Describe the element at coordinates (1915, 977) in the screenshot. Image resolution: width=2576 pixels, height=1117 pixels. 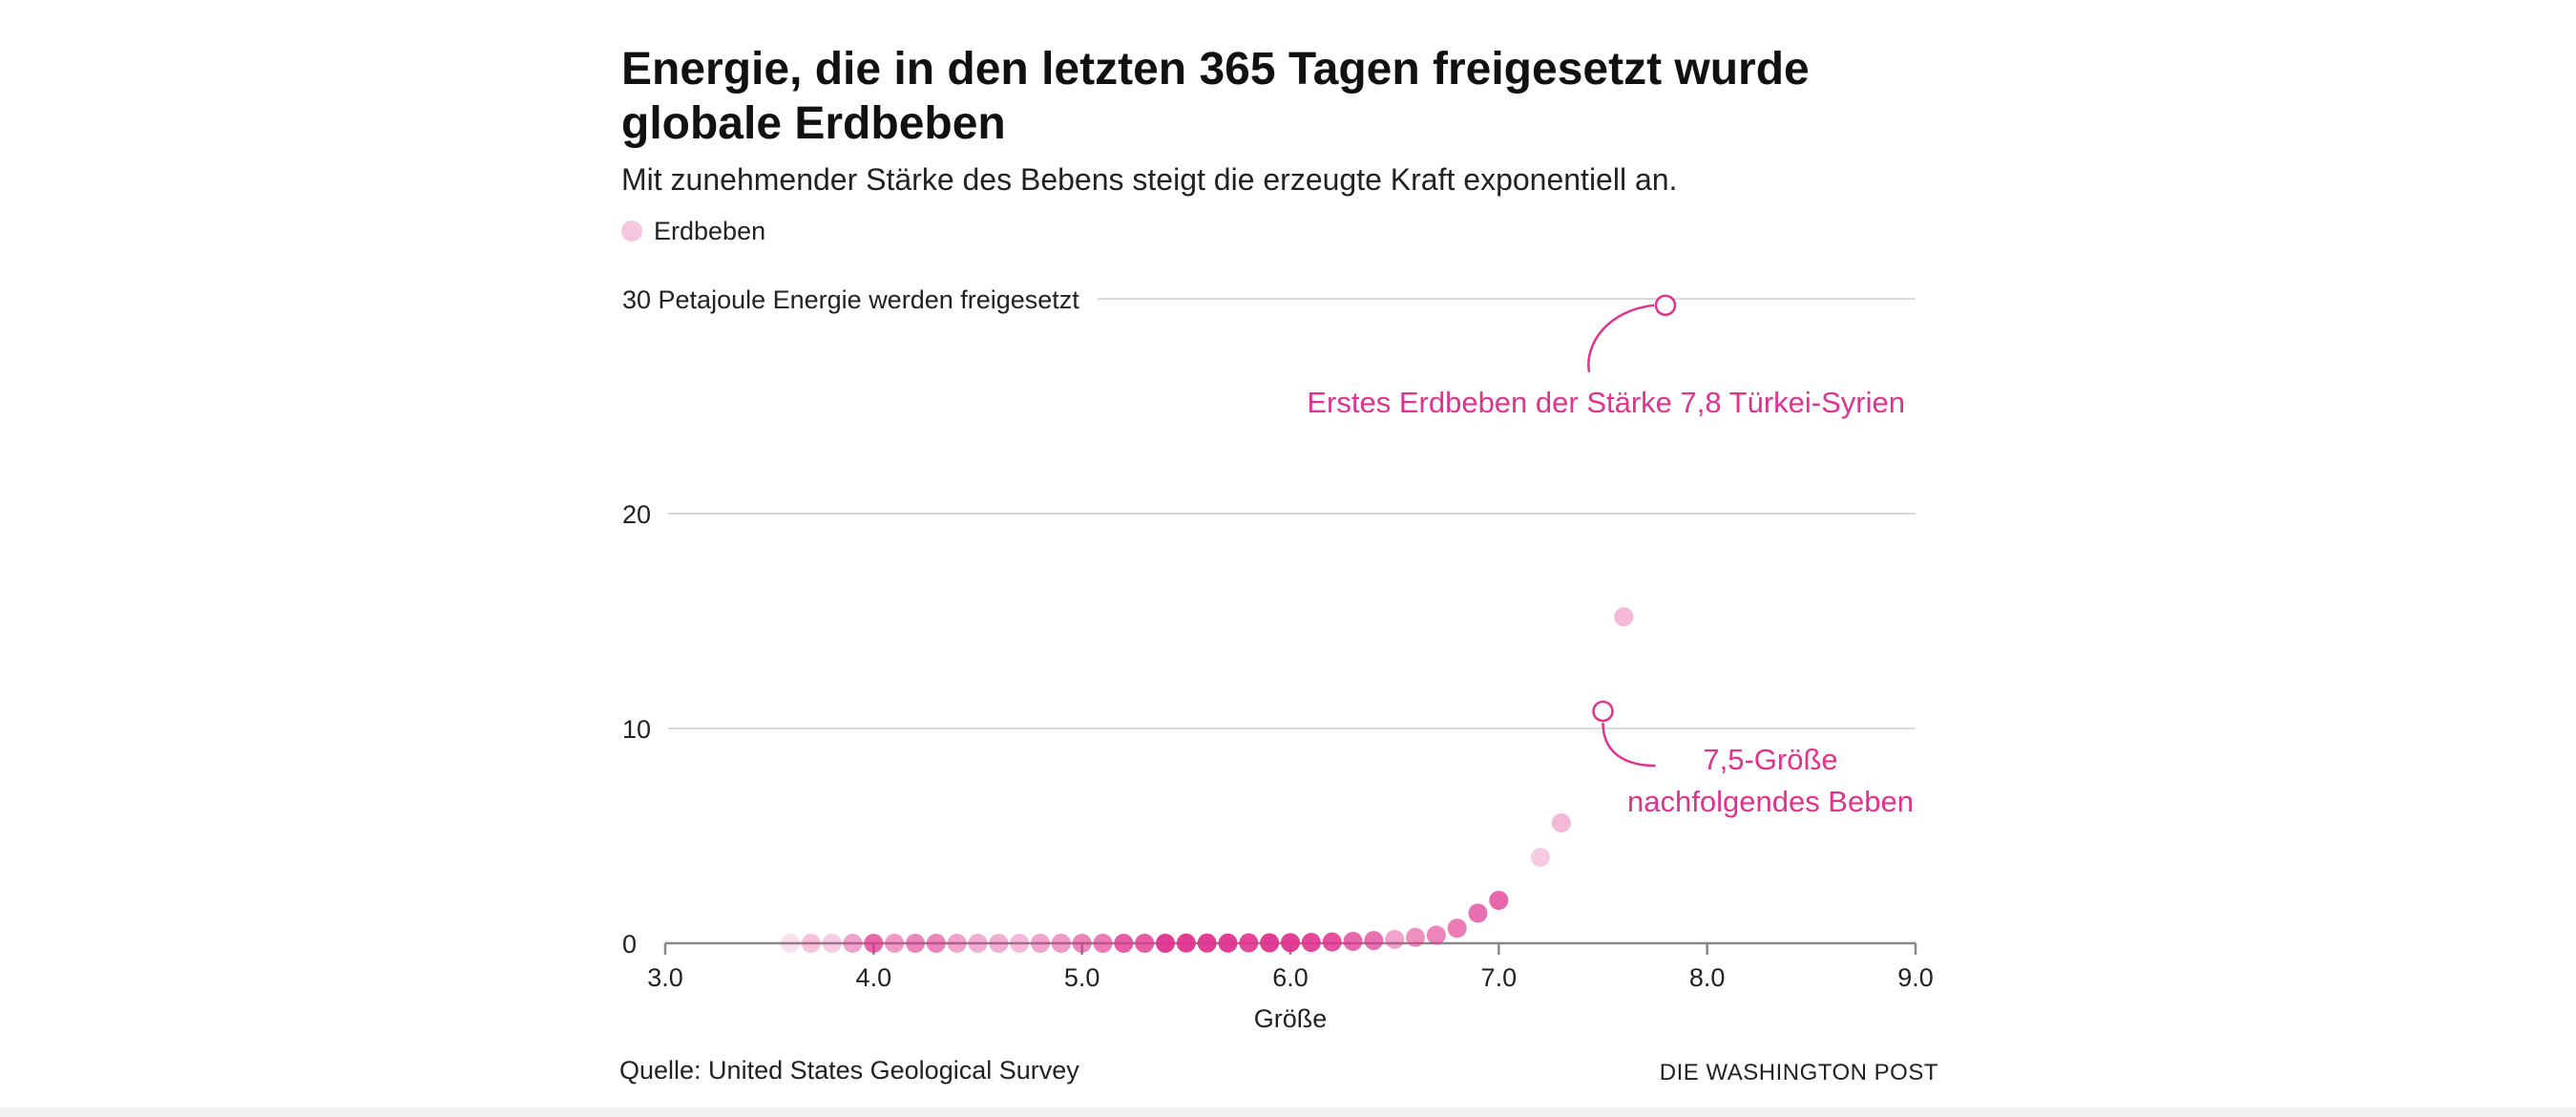
I see `x-tick-label-9.0: 9.0` at that location.